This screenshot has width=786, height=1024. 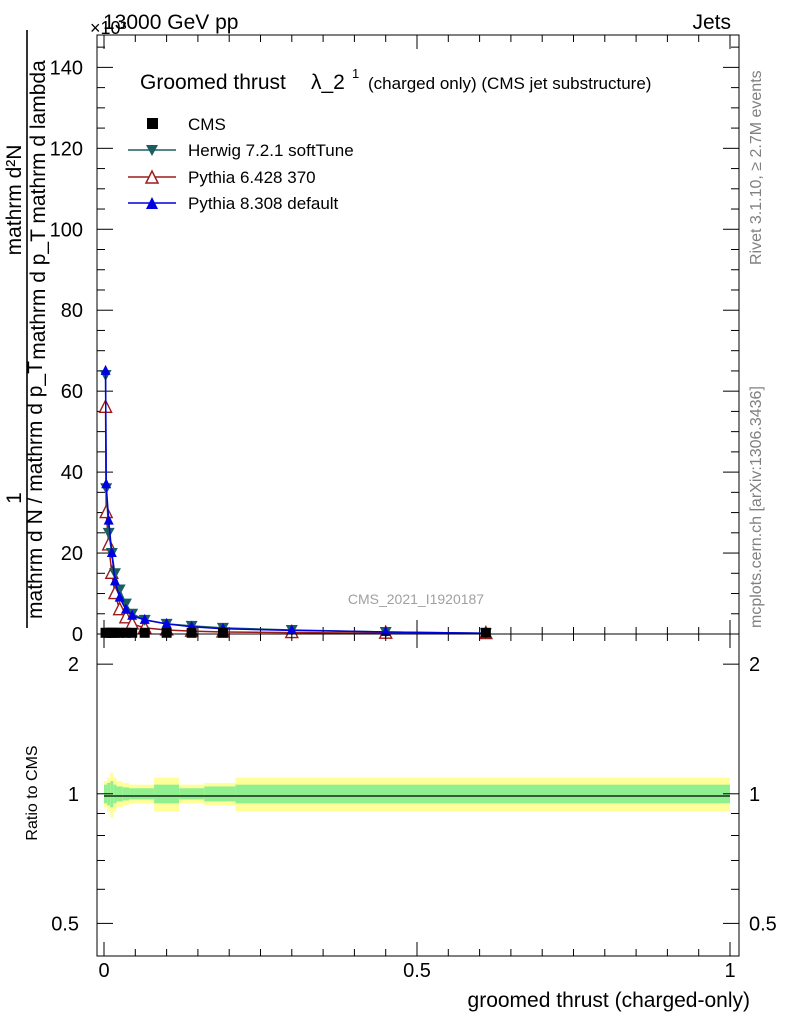 What do you see at coordinates (252, 177) in the screenshot?
I see `legend-label-pythia6: Pythia 6.428 370` at bounding box center [252, 177].